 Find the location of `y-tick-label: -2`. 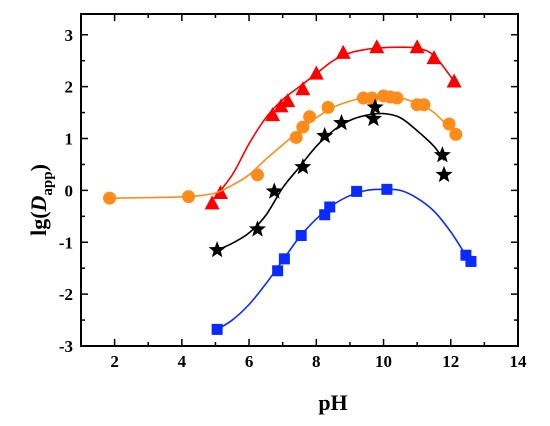

y-tick-label: -2 is located at coordinates (66, 294).